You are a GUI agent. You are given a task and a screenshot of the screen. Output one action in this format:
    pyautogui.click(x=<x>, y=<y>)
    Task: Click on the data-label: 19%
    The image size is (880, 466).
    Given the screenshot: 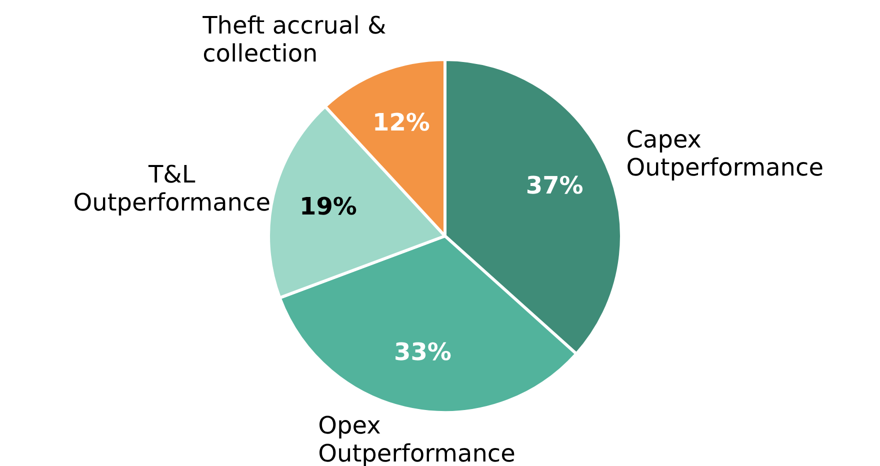 What is the action you would take?
    pyautogui.click(x=328, y=206)
    